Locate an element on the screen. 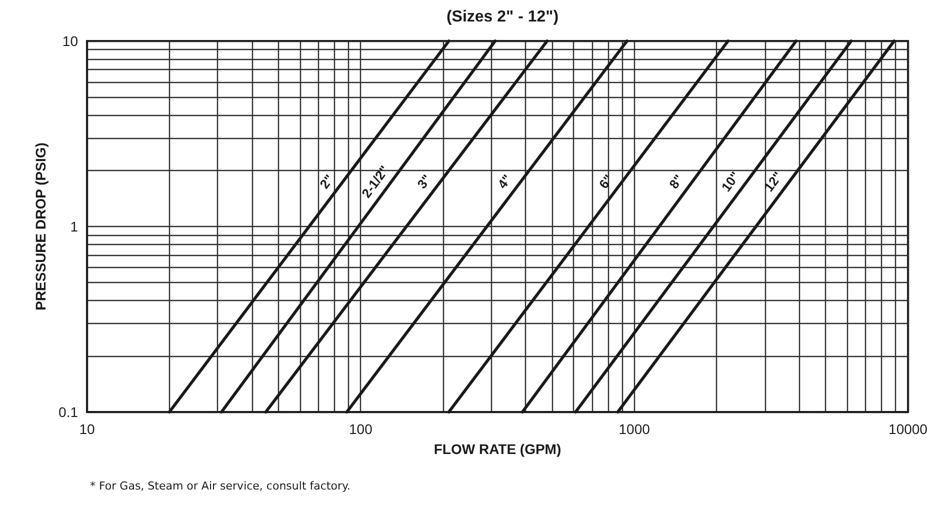 Image resolution: width=943 pixels, height=514 pixels. x-axis-title: FLOW RATE (GPM) is located at coordinates (498, 449).